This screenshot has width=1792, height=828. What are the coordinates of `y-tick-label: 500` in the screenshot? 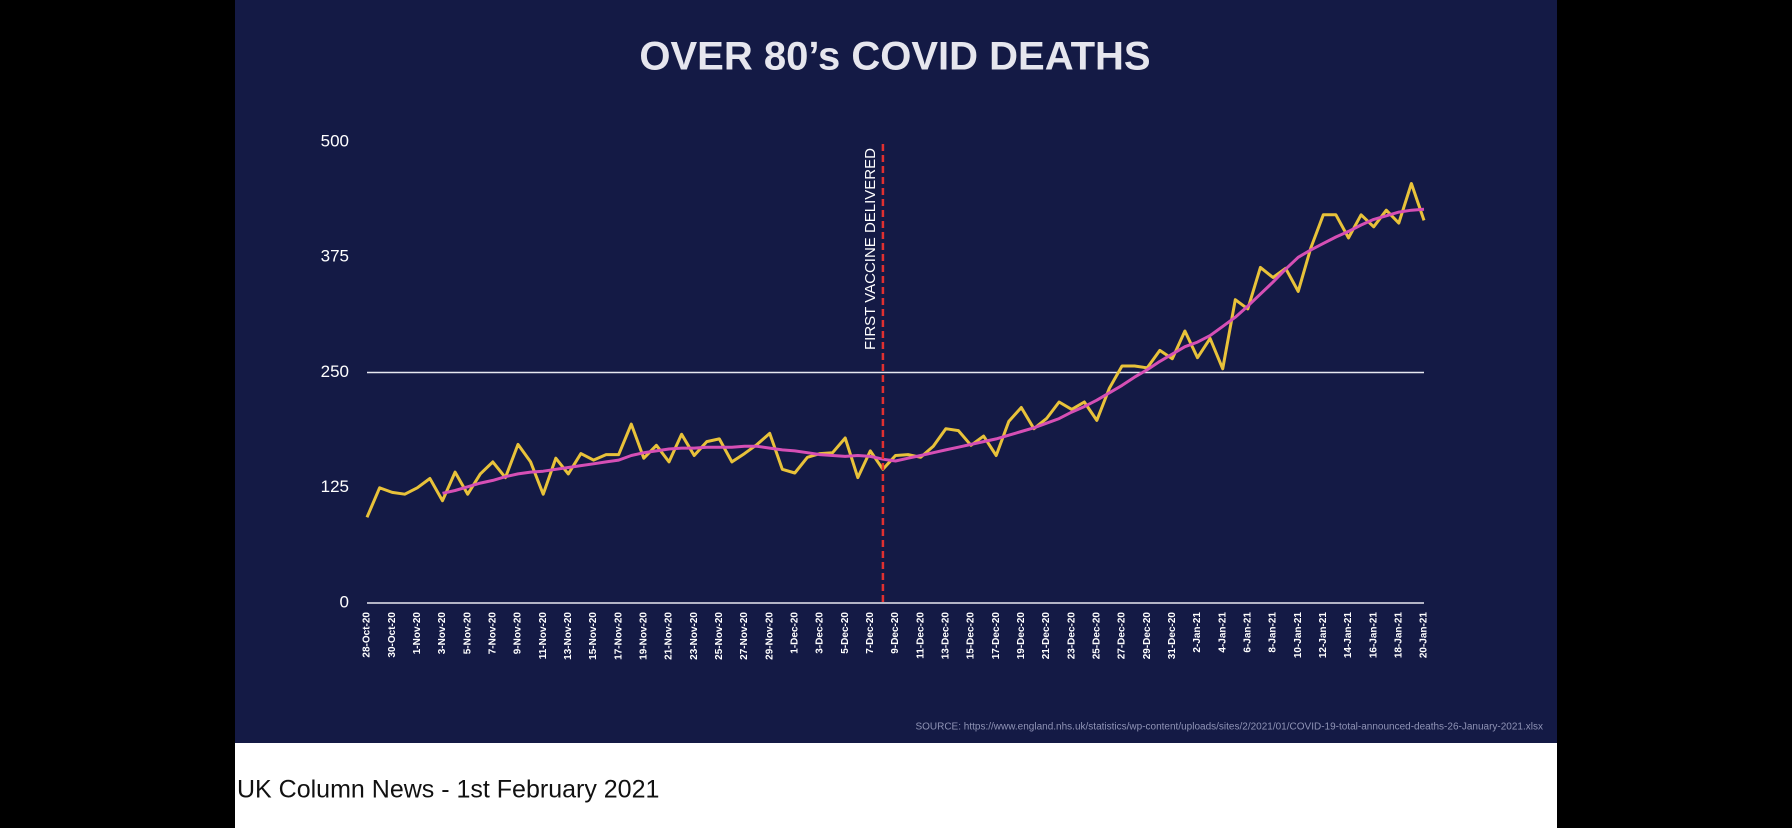 It's located at (335, 140).